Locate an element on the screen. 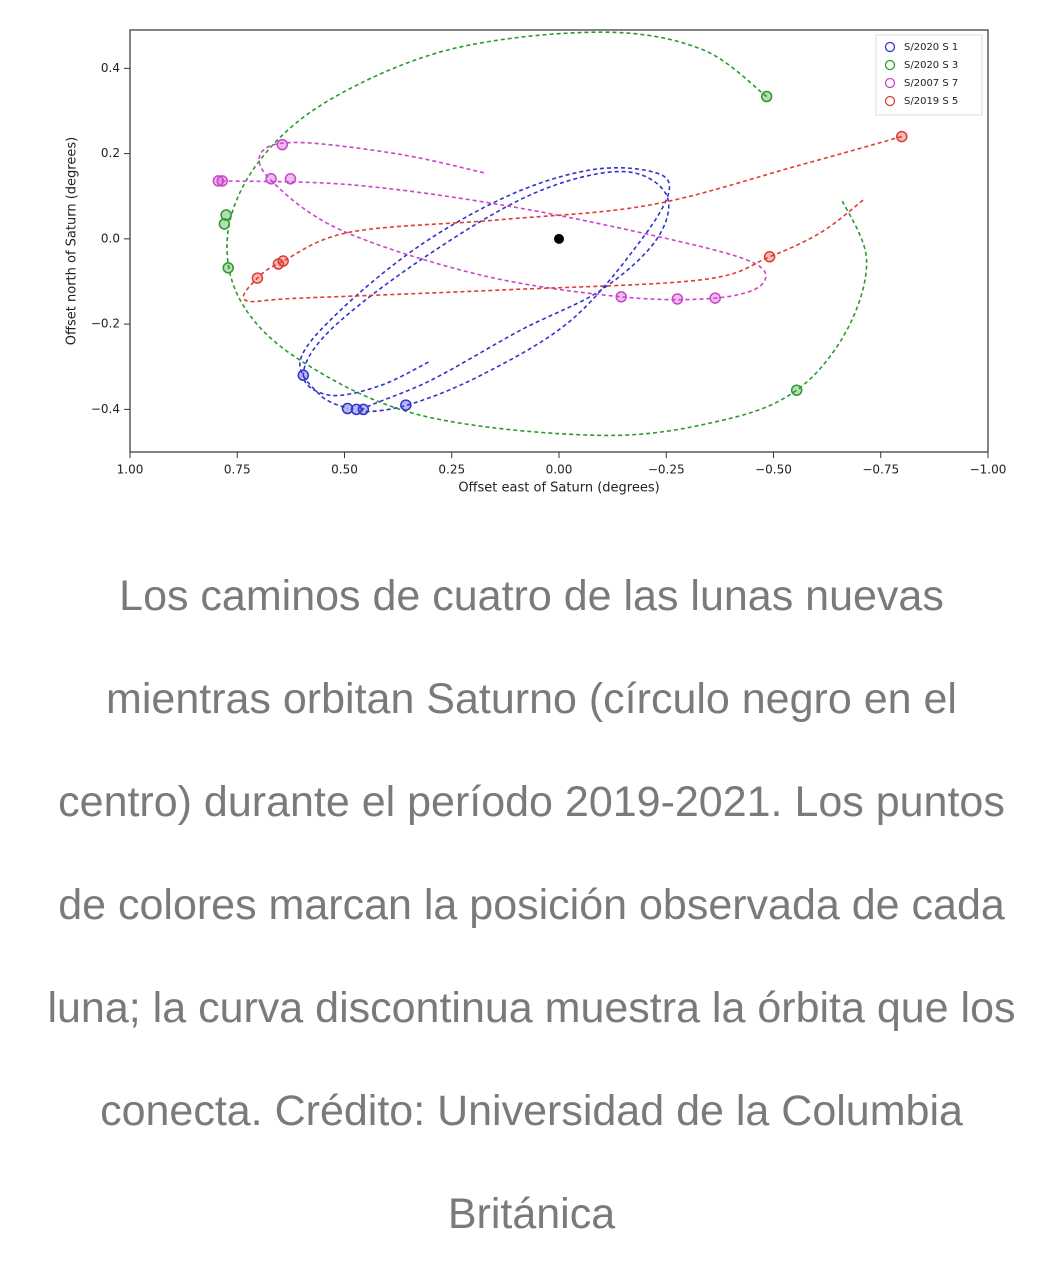 The height and width of the screenshot is (1280, 1063). y-tick-label: 0.0 is located at coordinates (110, 238).